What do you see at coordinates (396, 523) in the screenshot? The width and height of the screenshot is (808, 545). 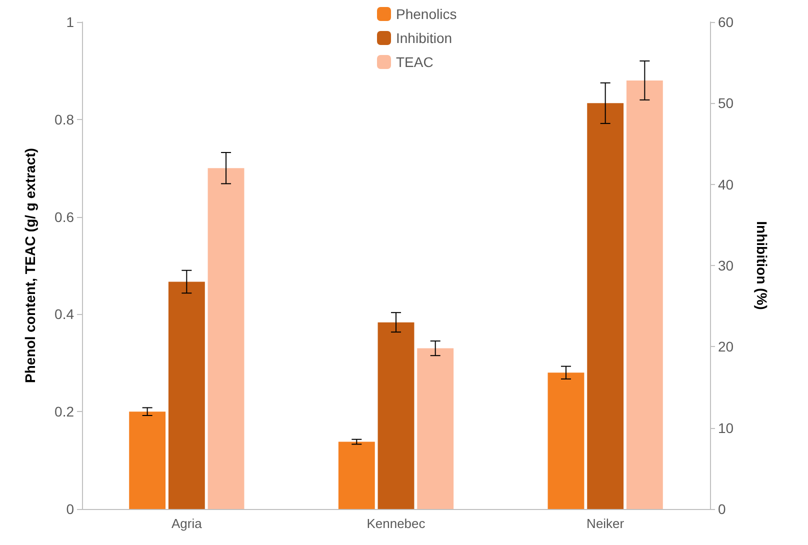 I see `x-tick-label: Kennebec` at bounding box center [396, 523].